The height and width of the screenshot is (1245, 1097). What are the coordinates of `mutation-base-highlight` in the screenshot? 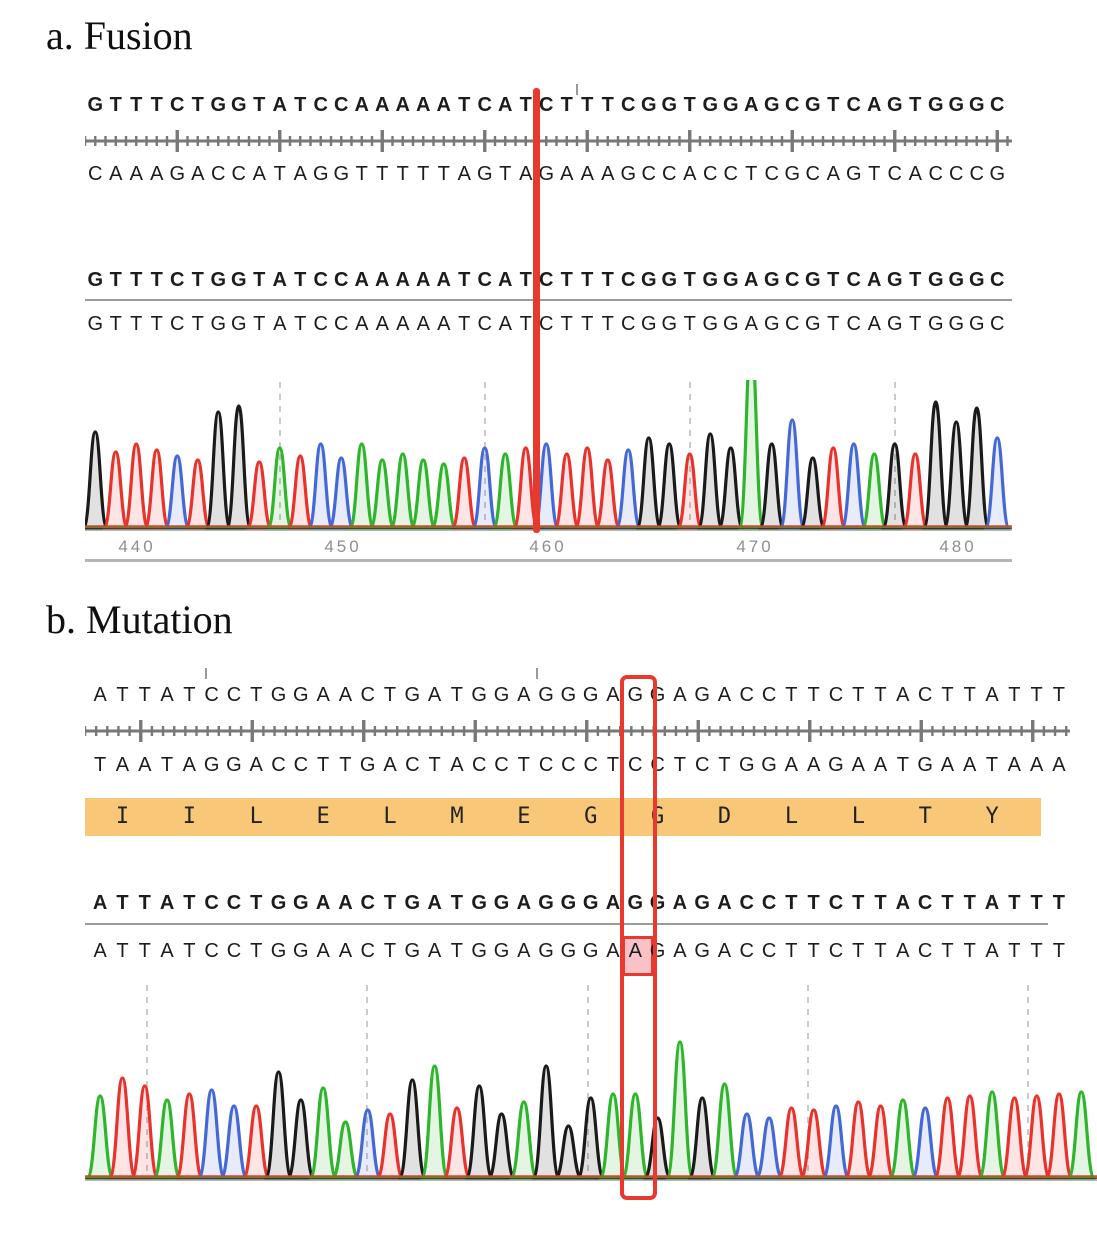 It's located at (638, 956).